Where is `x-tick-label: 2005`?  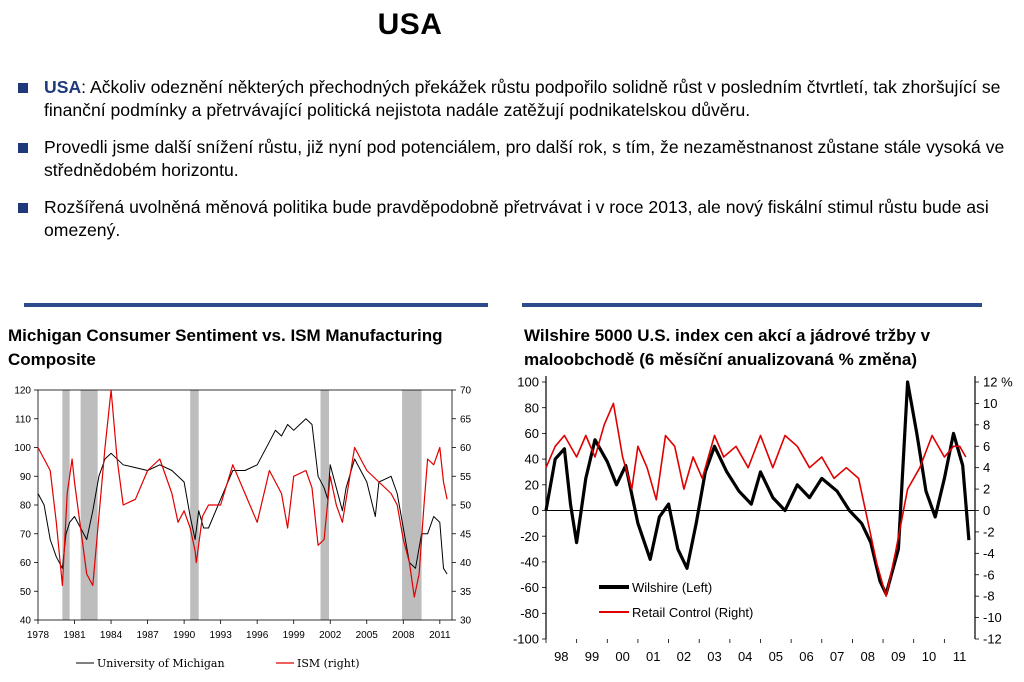 x-tick-label: 2005 is located at coordinates (367, 635).